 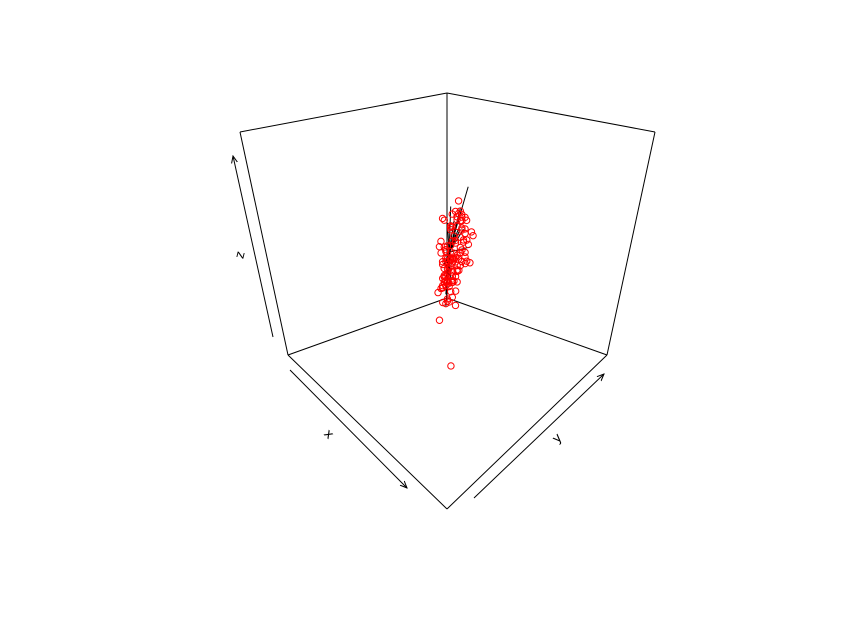 I want to click on box-edge-floor-front-right, so click(x=527, y=432).